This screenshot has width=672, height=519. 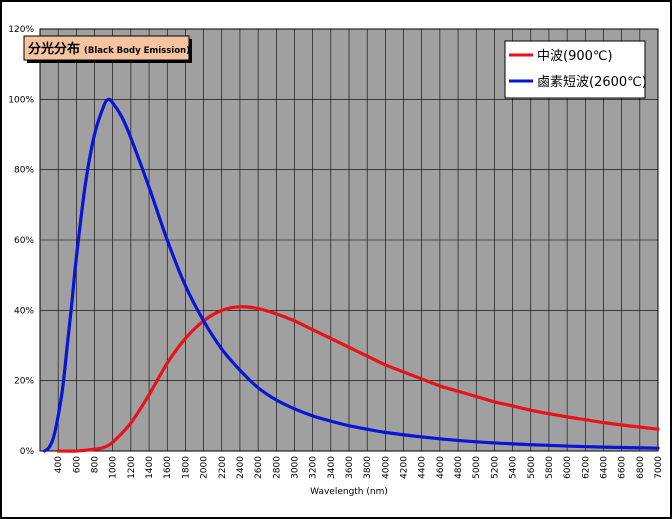 What do you see at coordinates (186, 467) in the screenshot?
I see `x-tick-label: 1800` at bounding box center [186, 467].